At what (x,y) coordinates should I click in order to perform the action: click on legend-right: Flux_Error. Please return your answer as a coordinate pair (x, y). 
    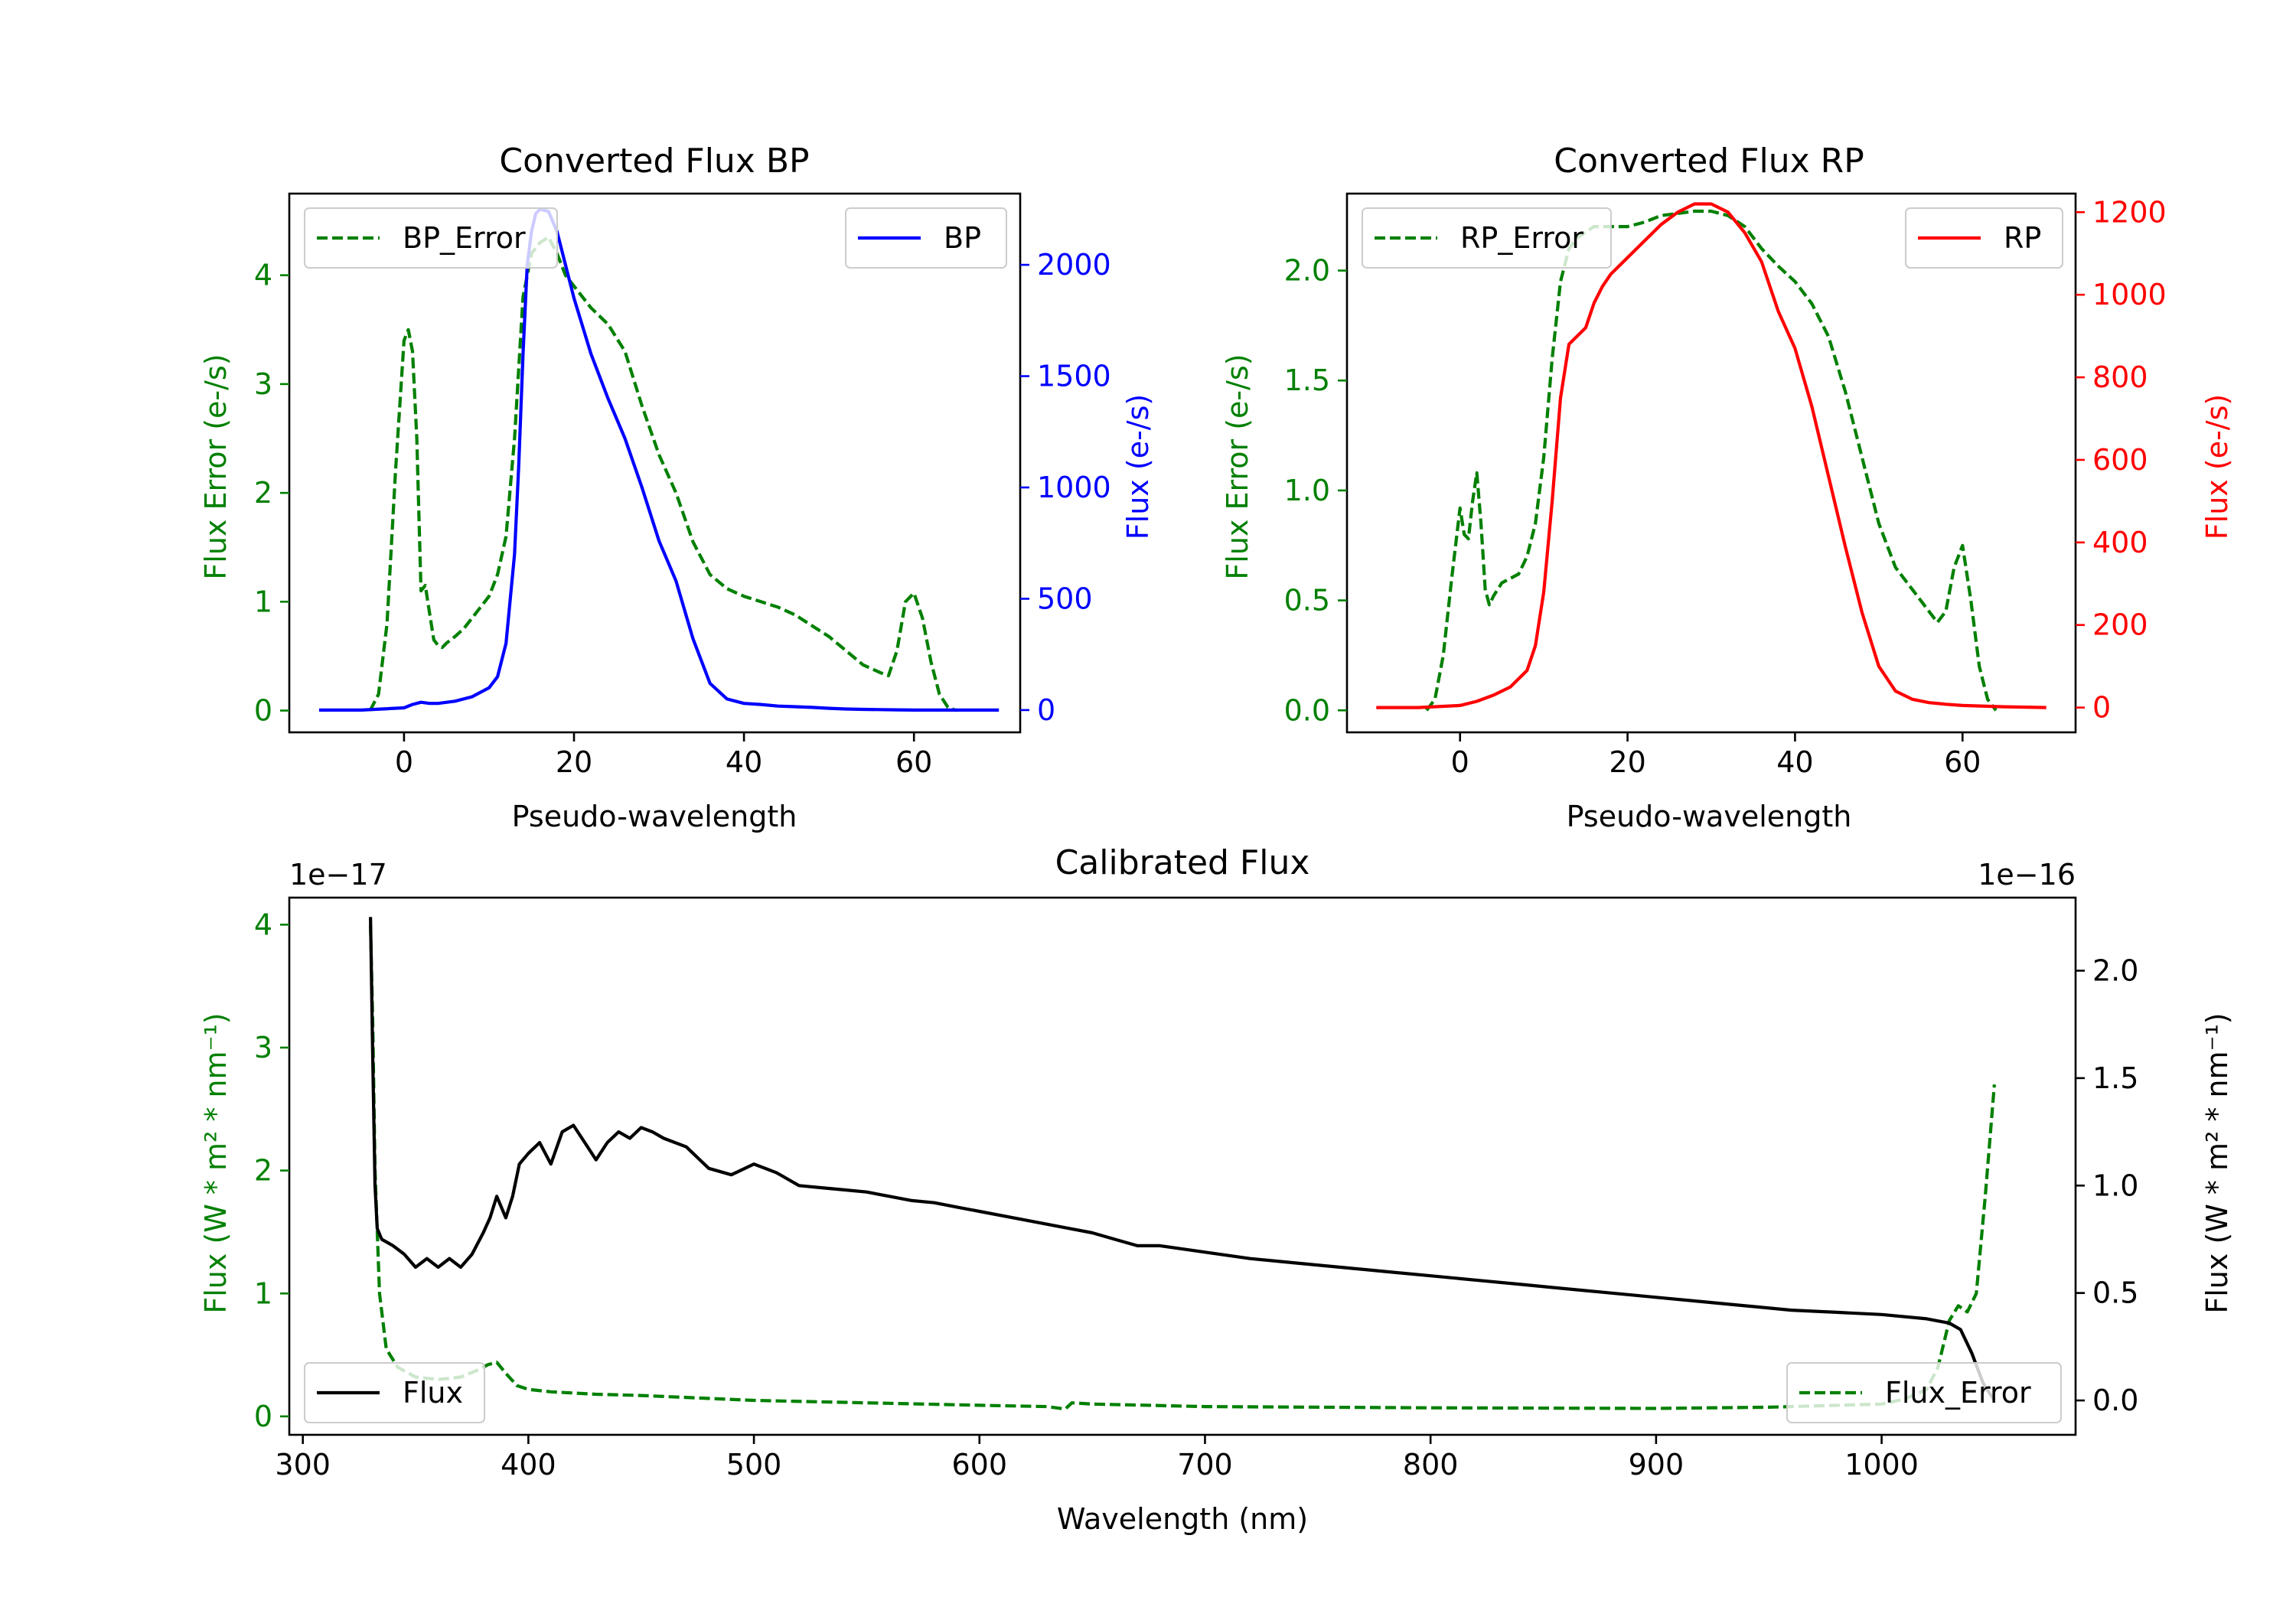
    Looking at the image, I should click on (1924, 1392).